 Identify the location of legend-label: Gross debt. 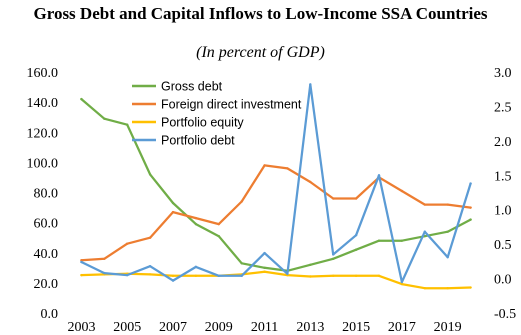
(192, 87).